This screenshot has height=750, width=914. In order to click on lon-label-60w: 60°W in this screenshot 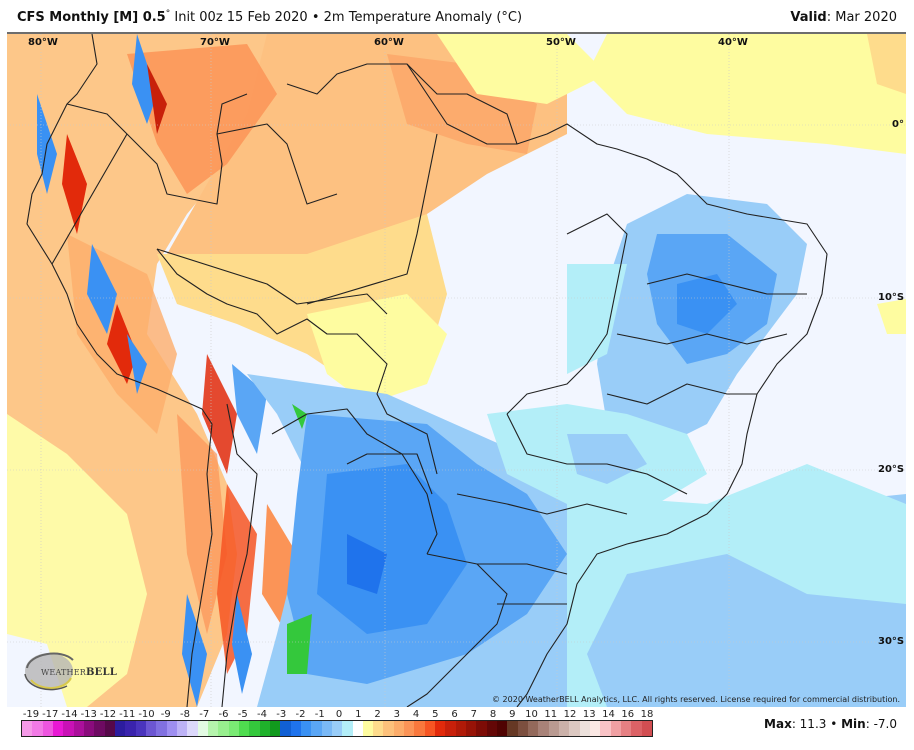, I will do `click(389, 42)`.